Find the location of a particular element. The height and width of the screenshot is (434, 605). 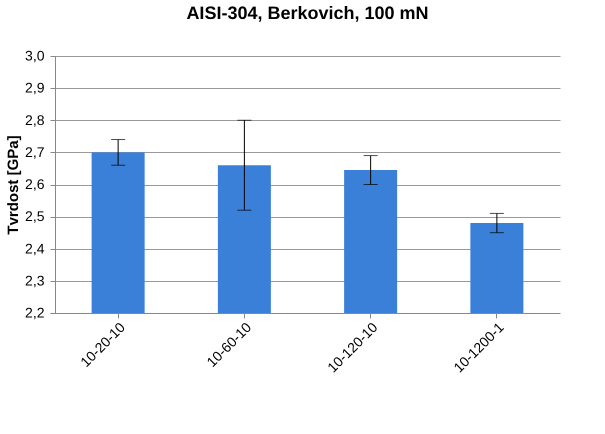

y-tick-label: 2,7 is located at coordinates (35, 152).